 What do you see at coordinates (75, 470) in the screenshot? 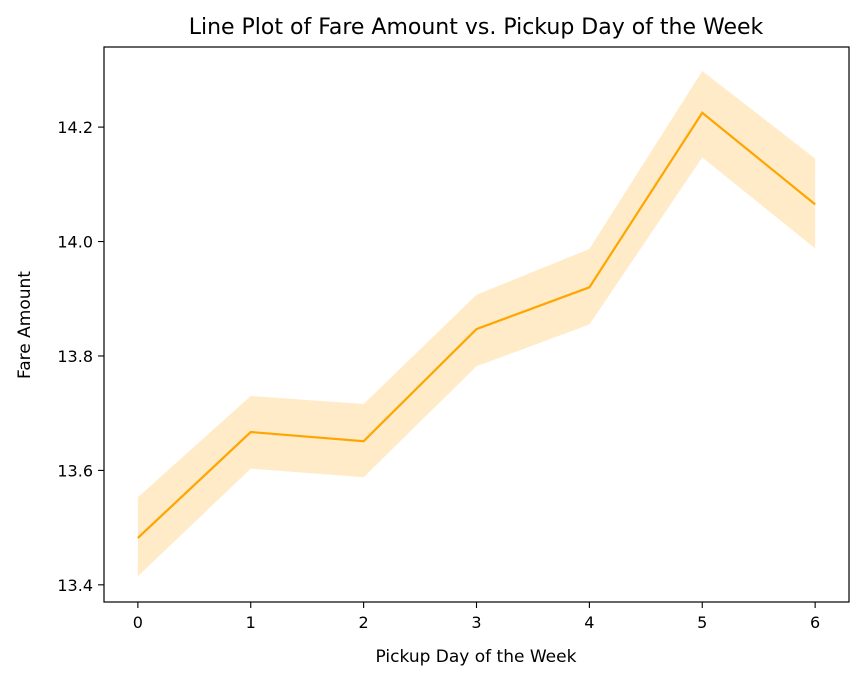
I see `y-tick-label: 13.6` at bounding box center [75, 470].